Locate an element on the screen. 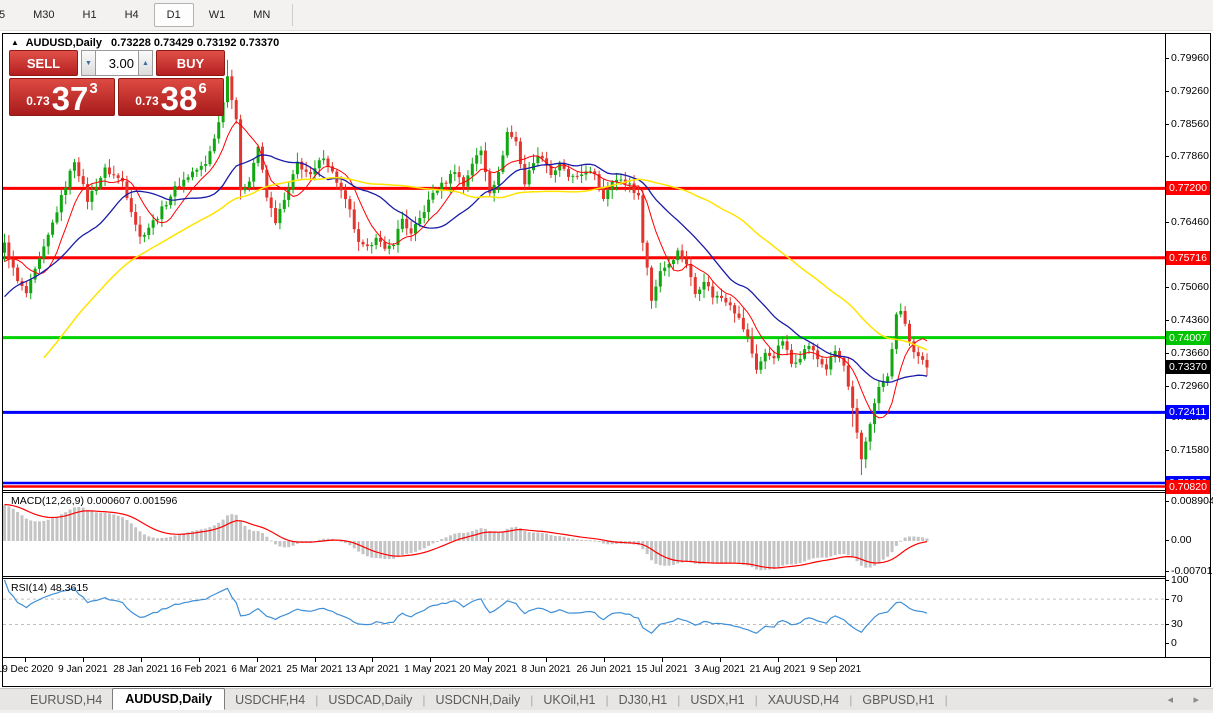 The image size is (1213, 713). time-axis-label: 3 Aug 2021 is located at coordinates (720, 669).